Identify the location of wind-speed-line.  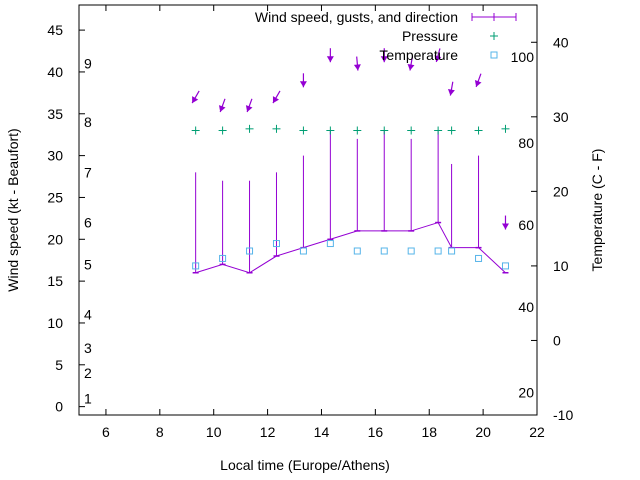
(350, 247).